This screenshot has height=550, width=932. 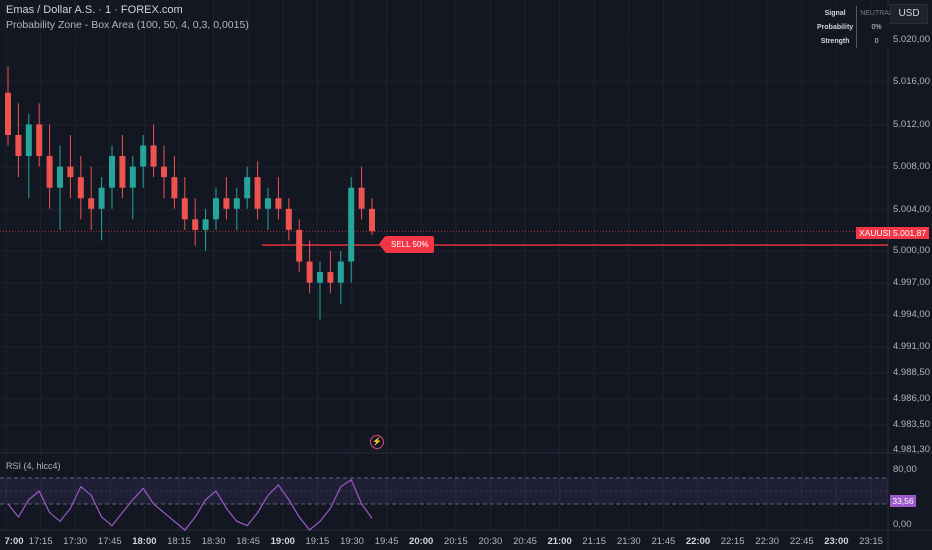 What do you see at coordinates (871, 541) in the screenshot?
I see `time-axis-label: 23:15` at bounding box center [871, 541].